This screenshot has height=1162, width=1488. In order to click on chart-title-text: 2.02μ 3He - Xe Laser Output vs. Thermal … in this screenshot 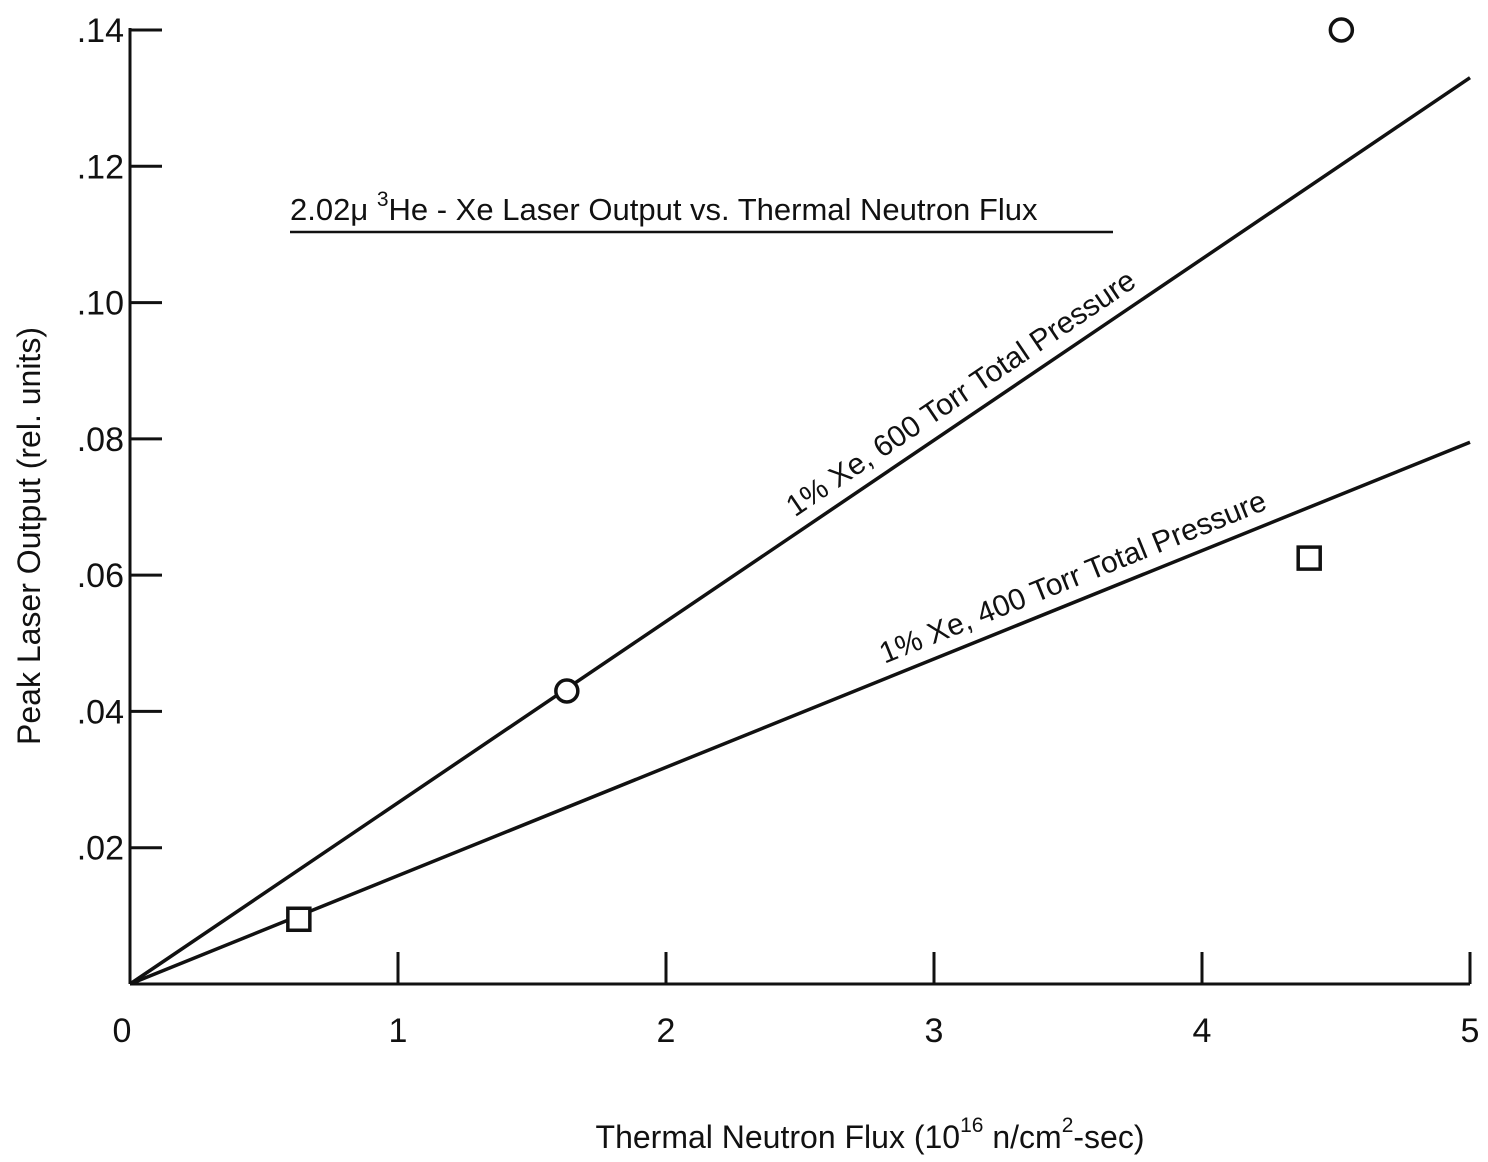, I will do `click(664, 207)`.